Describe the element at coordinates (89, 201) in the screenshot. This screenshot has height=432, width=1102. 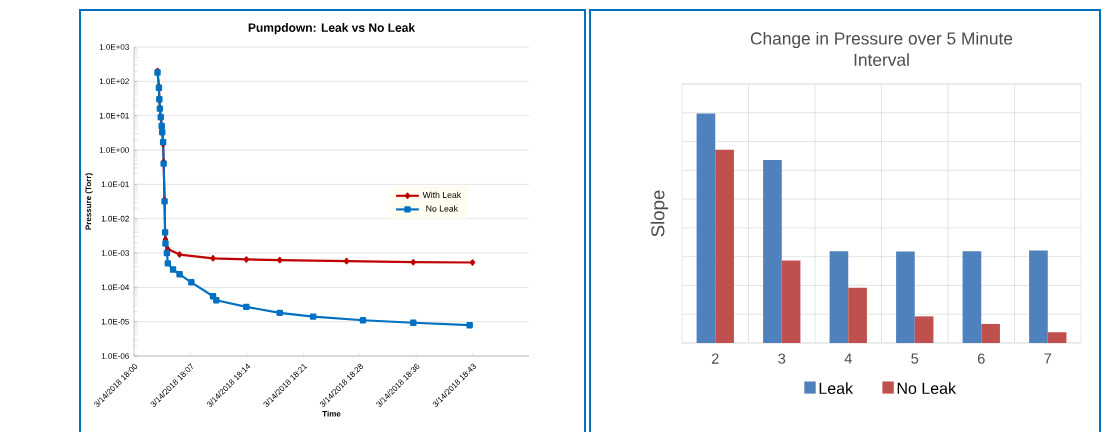
I see `y-axis-title: Pressure (Torr)` at that location.